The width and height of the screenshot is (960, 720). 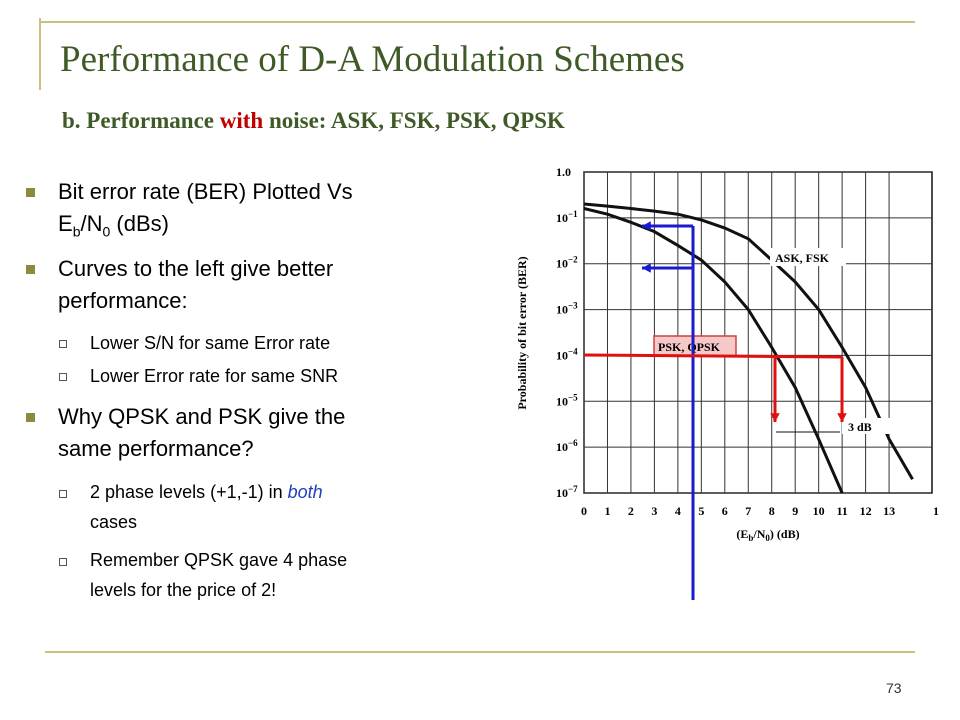 What do you see at coordinates (689, 347) in the screenshot?
I see `series-label: PSK, QPSK` at bounding box center [689, 347].